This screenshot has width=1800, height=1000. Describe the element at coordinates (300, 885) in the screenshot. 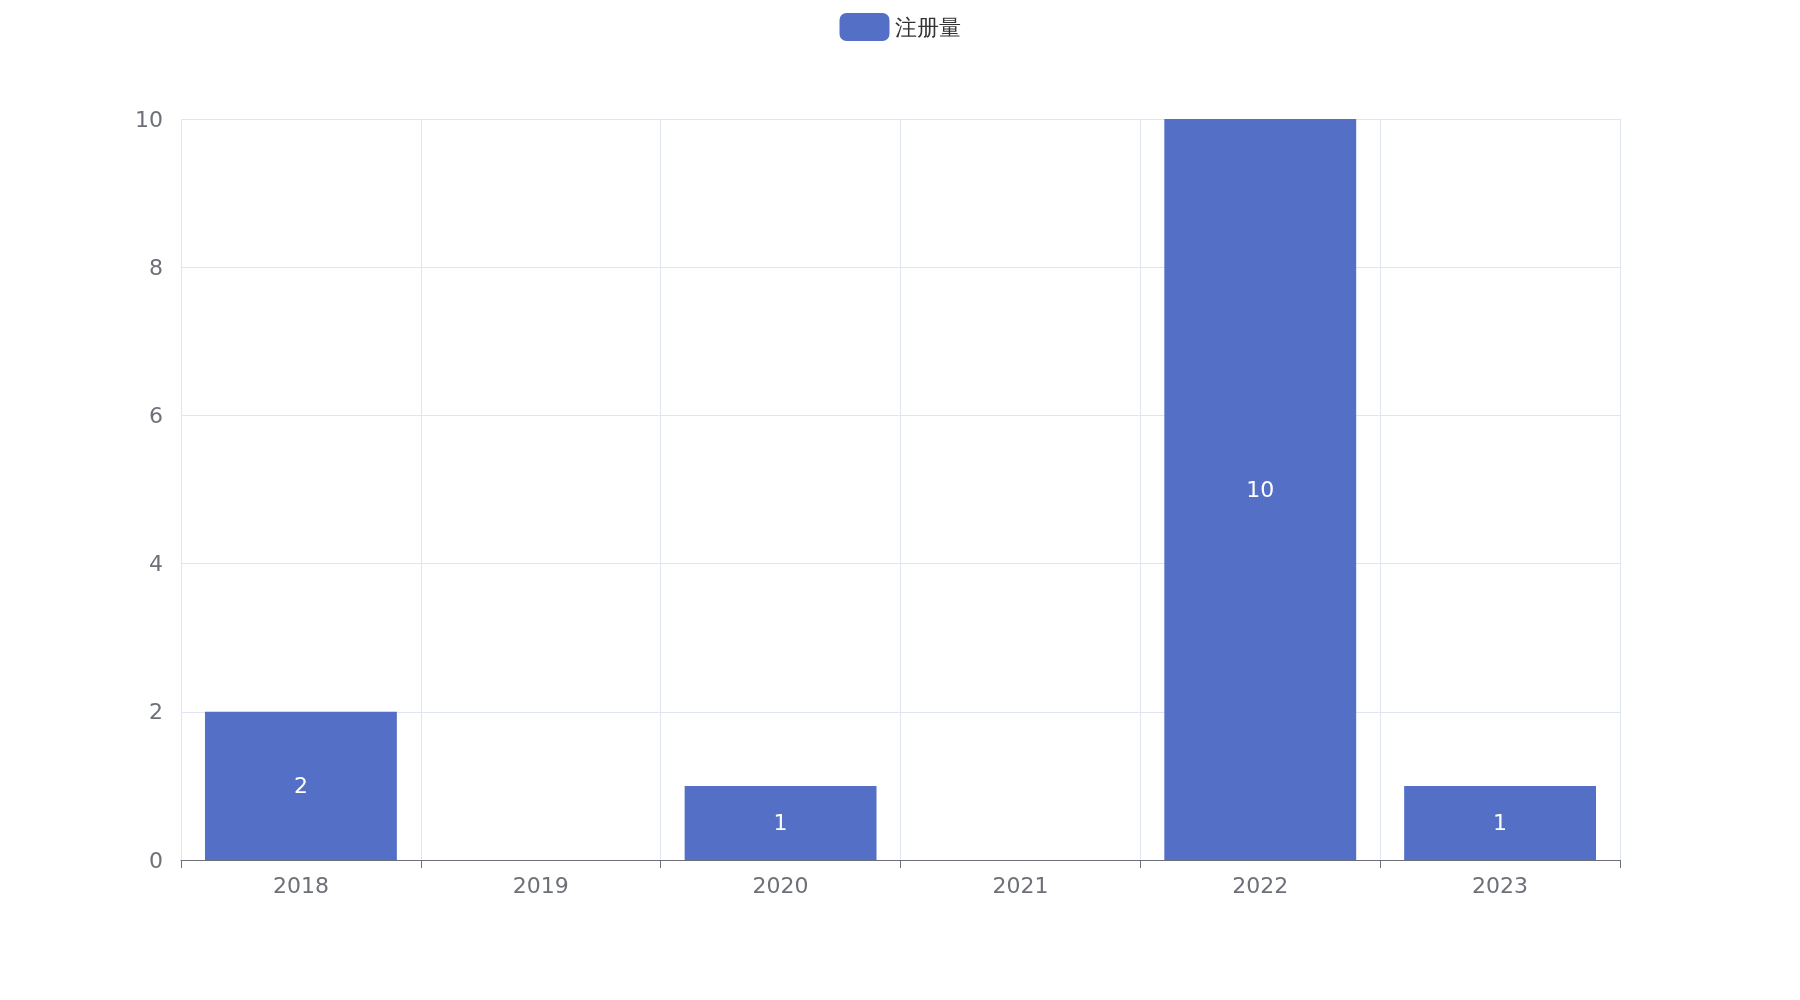

I see `x-tick-label: 2018` at that location.